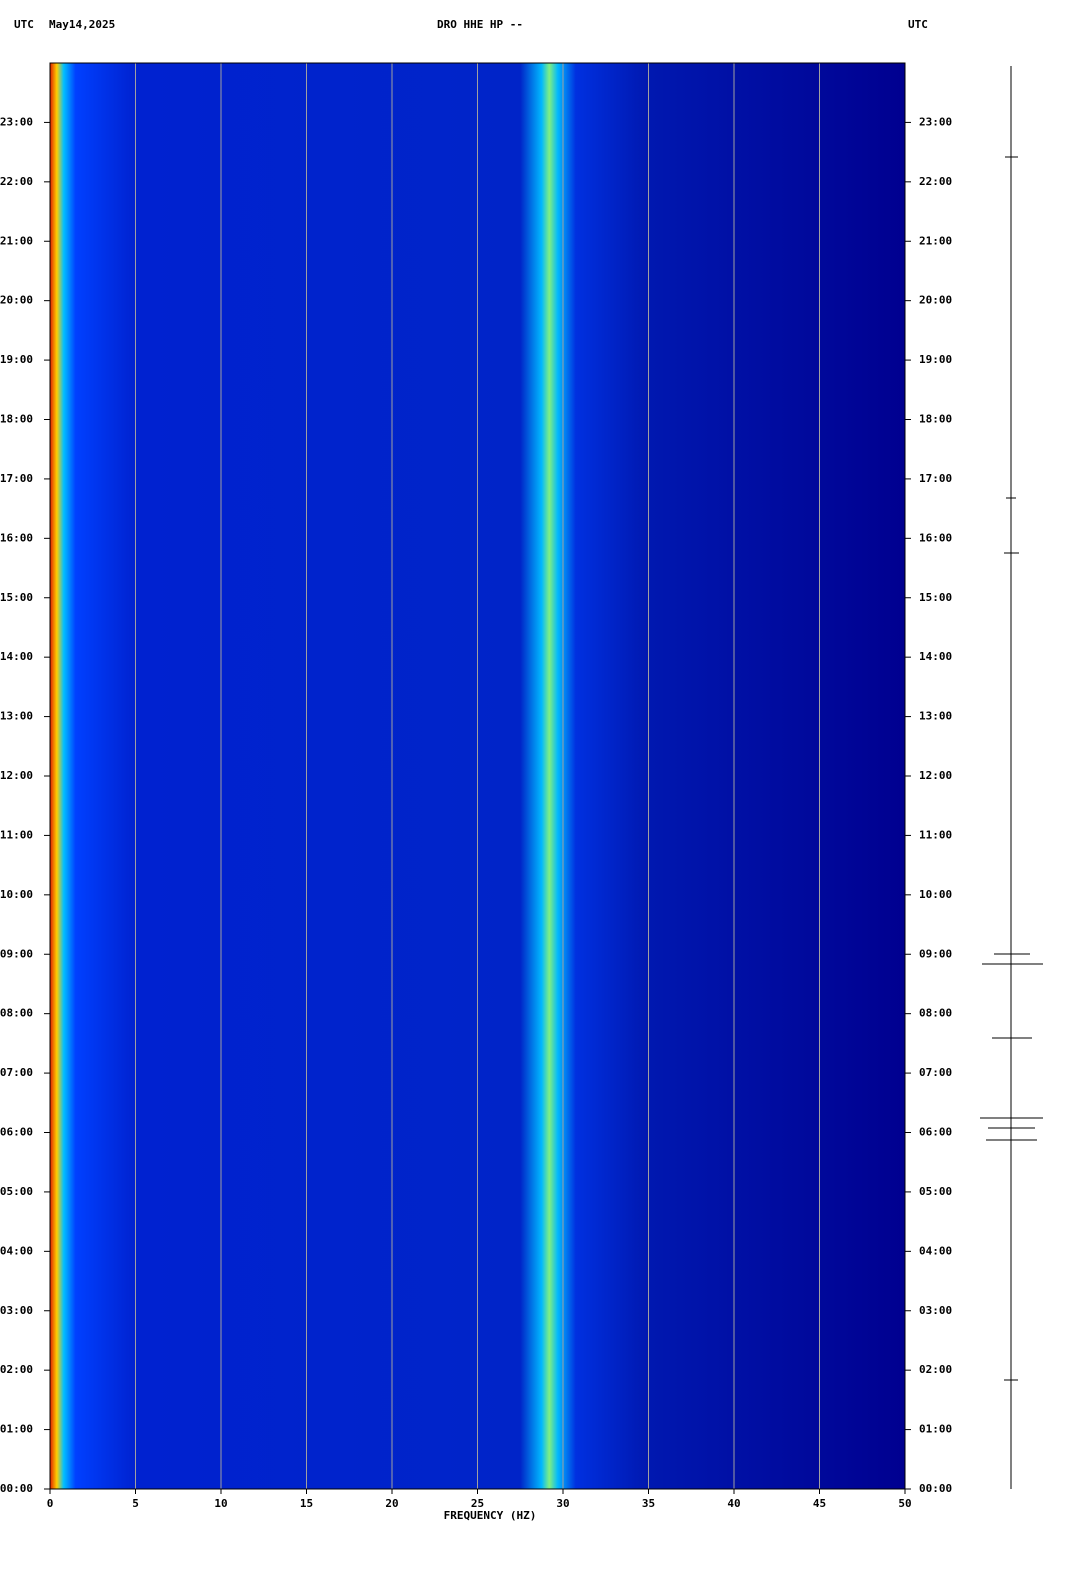 The image size is (1066, 1584). Describe the element at coordinates (50, 1503) in the screenshot. I see `x-tick-label: 0` at that location.